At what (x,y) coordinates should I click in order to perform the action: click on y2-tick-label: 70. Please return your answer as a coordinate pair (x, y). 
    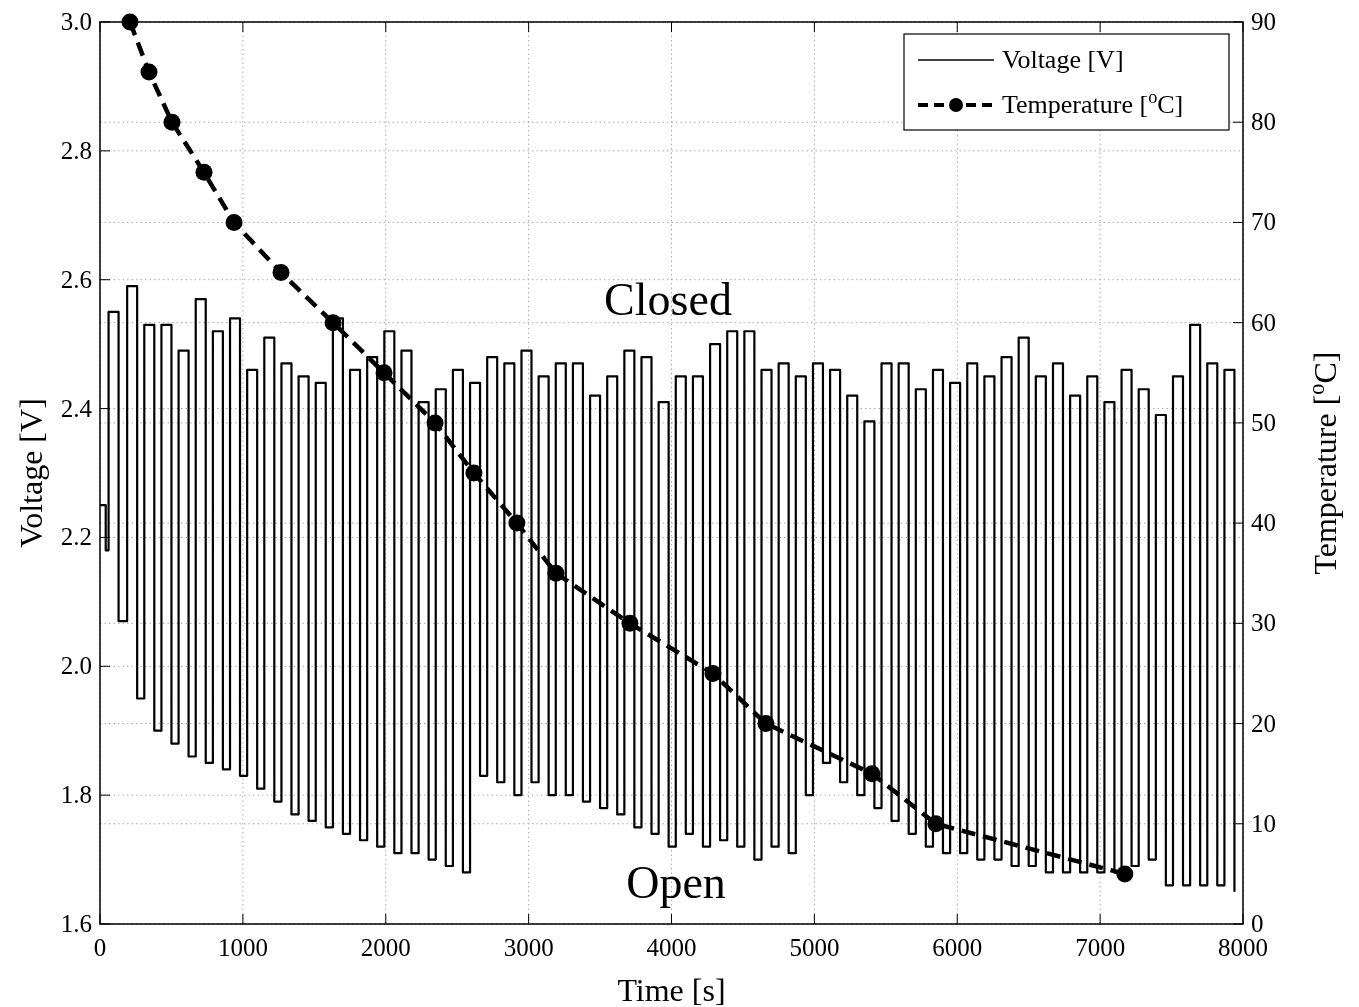
    Looking at the image, I should click on (1263, 222).